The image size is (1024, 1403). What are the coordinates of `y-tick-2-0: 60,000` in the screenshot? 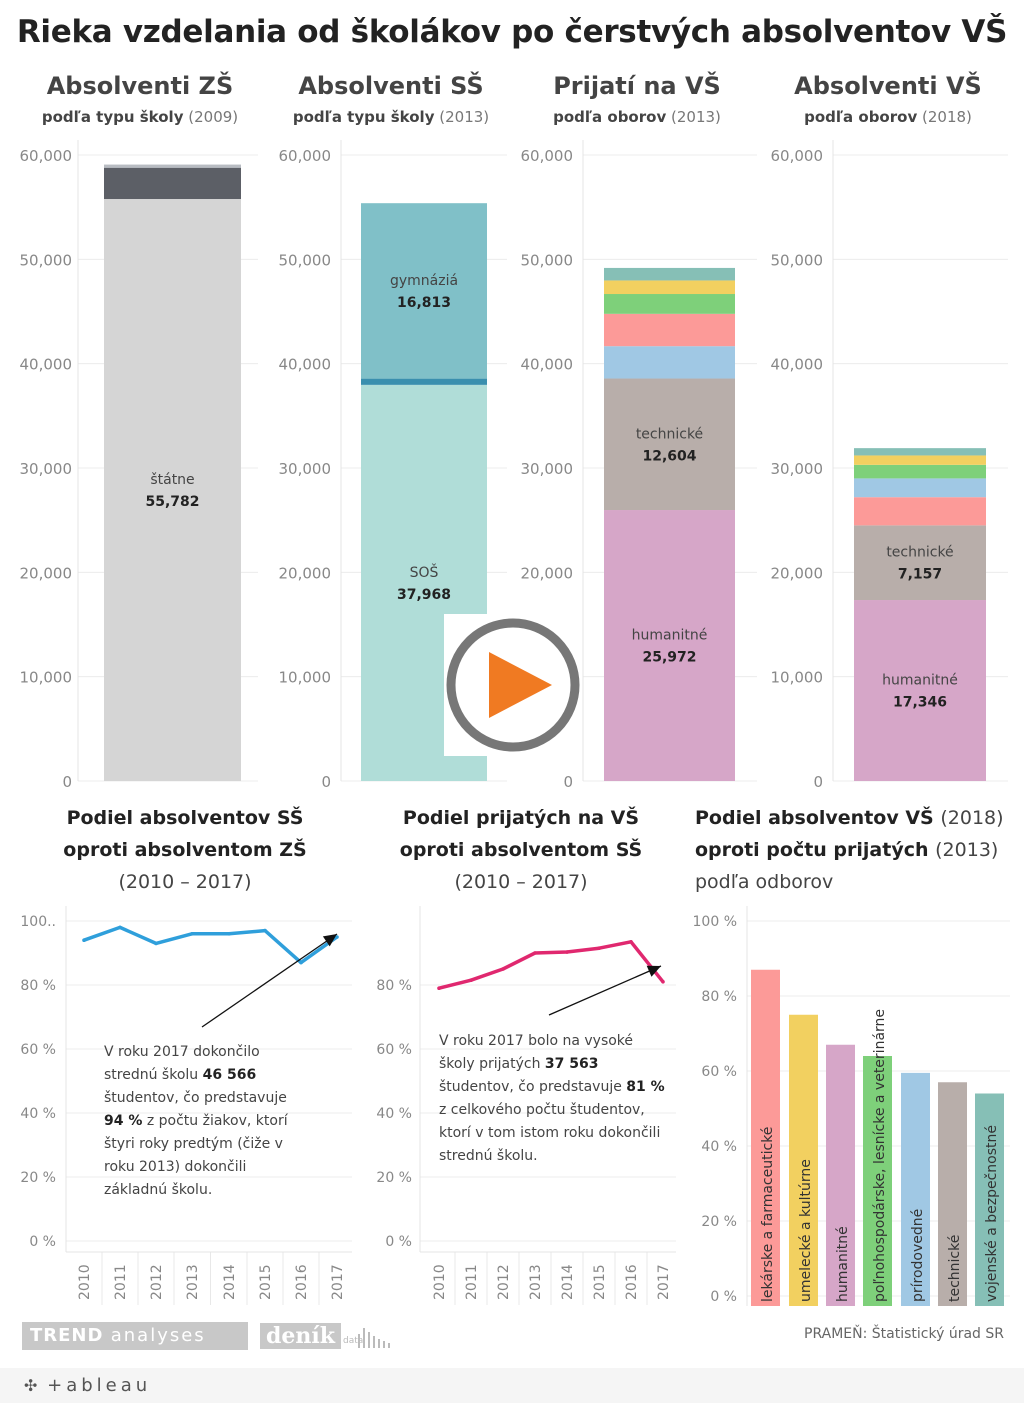 It's located at (547, 156).